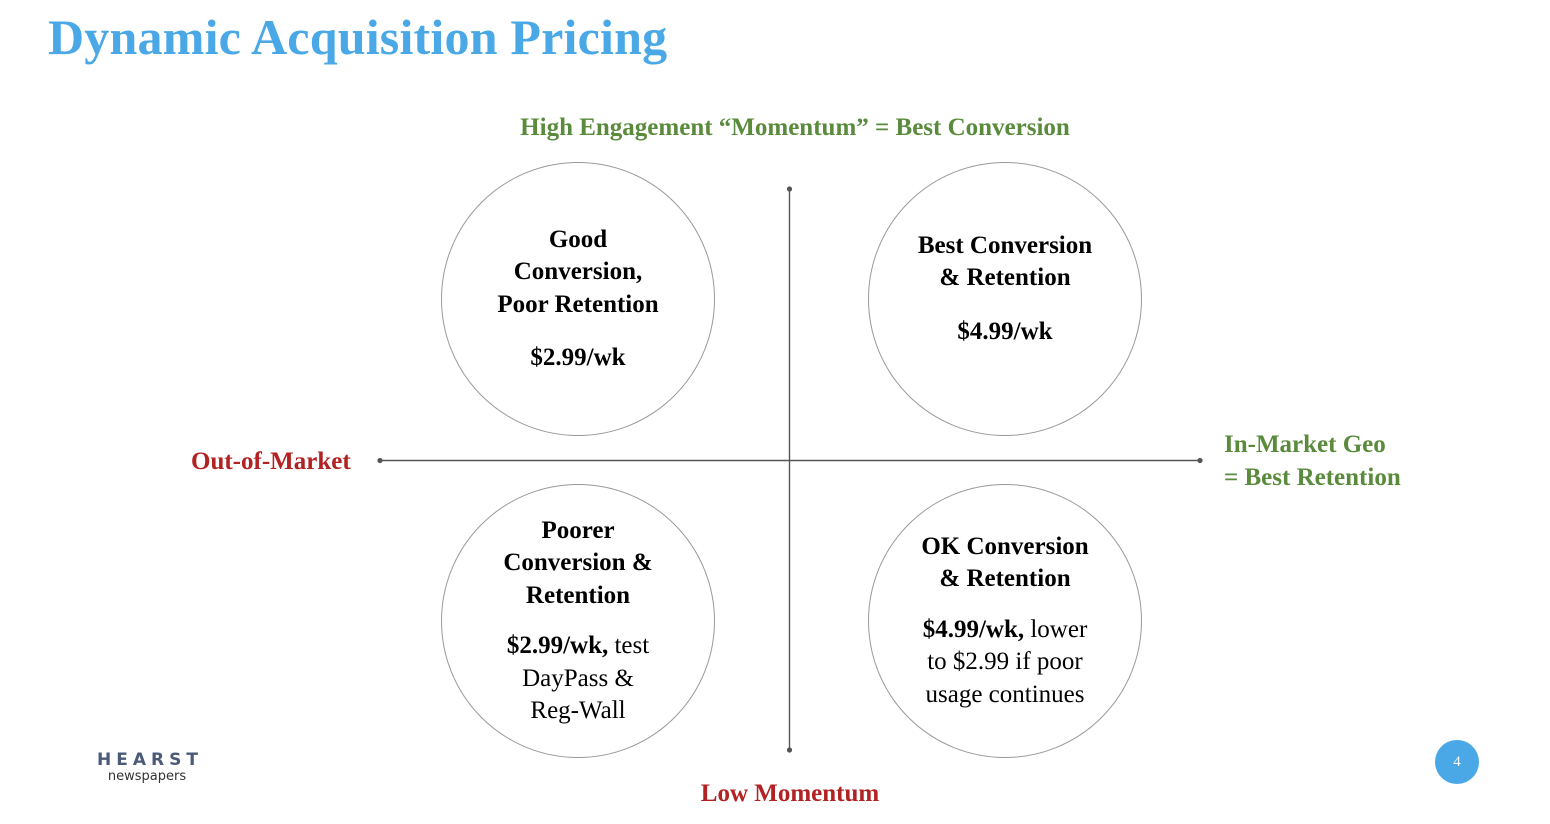  What do you see at coordinates (578, 595) in the screenshot?
I see `heading-line: Retention` at bounding box center [578, 595].